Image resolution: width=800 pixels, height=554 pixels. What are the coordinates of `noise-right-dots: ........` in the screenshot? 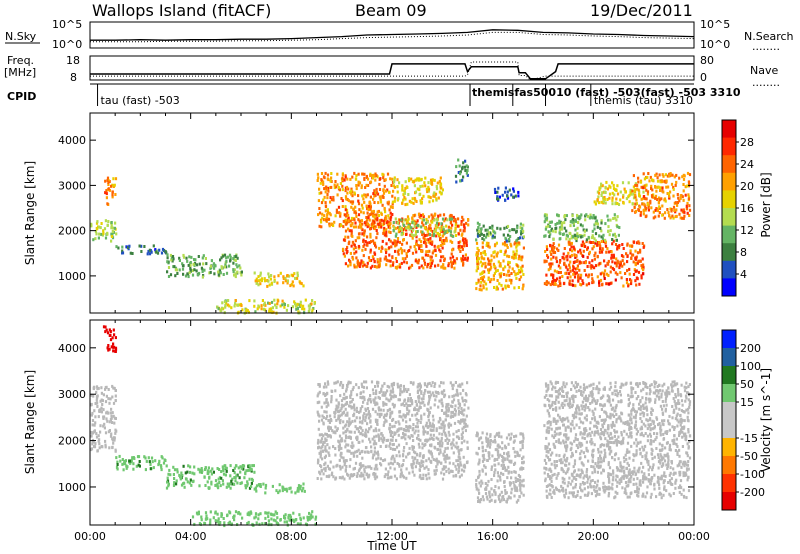 It's located at (766, 46).